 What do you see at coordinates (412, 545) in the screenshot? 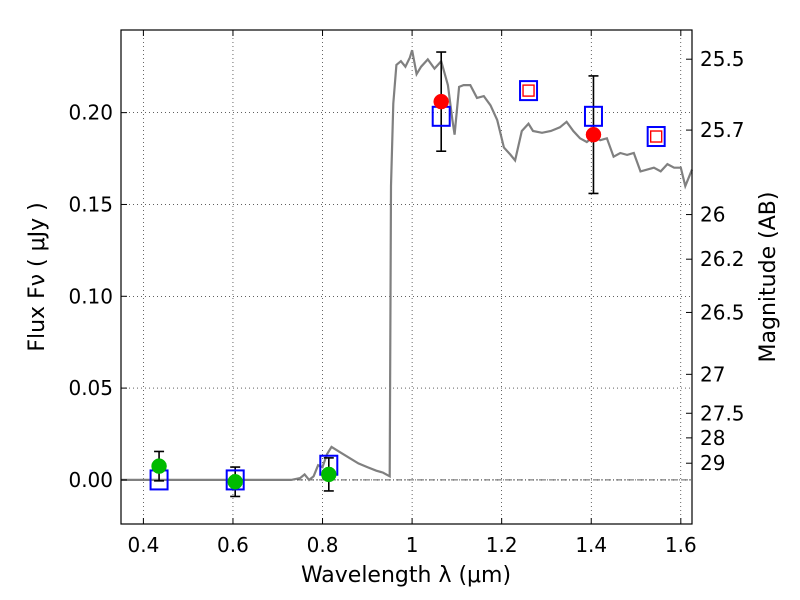
I see `x-tick-label: 1` at bounding box center [412, 545].